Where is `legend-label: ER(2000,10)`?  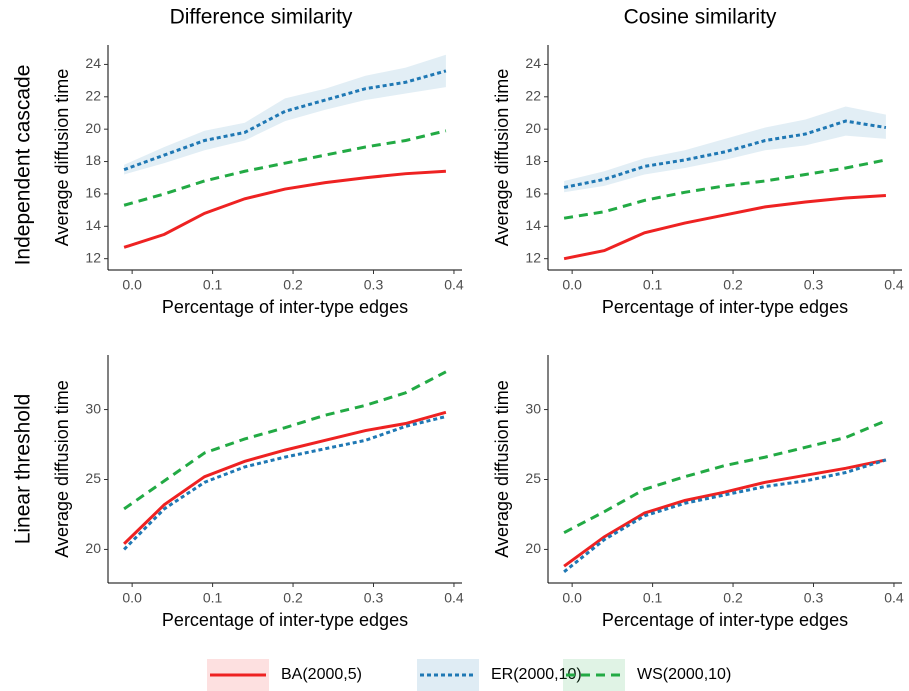
legend-label: ER(2000,10) is located at coordinates (536, 674).